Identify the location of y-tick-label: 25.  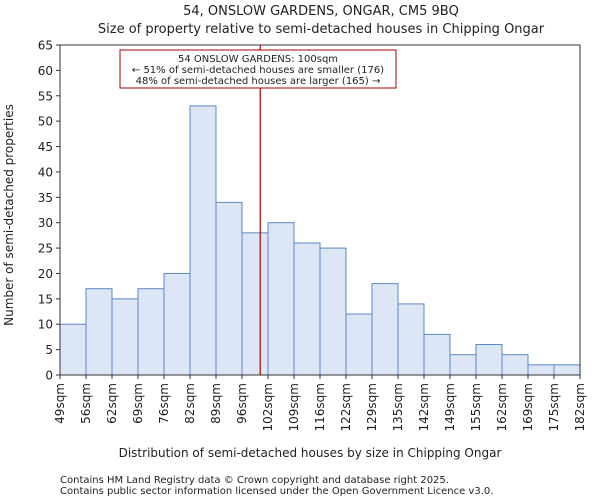
(45, 249).